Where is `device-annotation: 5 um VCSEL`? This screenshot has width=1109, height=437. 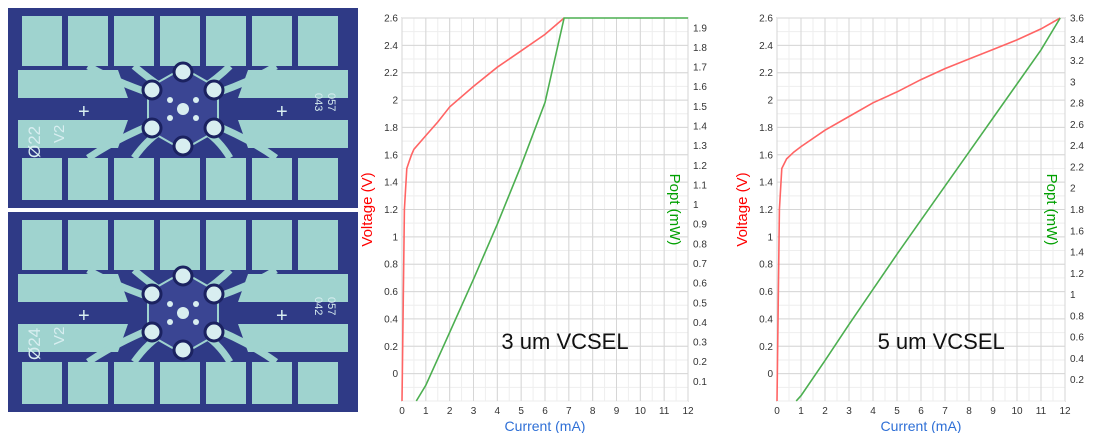
device-annotation: 5 um VCSEL is located at coordinates (941, 341).